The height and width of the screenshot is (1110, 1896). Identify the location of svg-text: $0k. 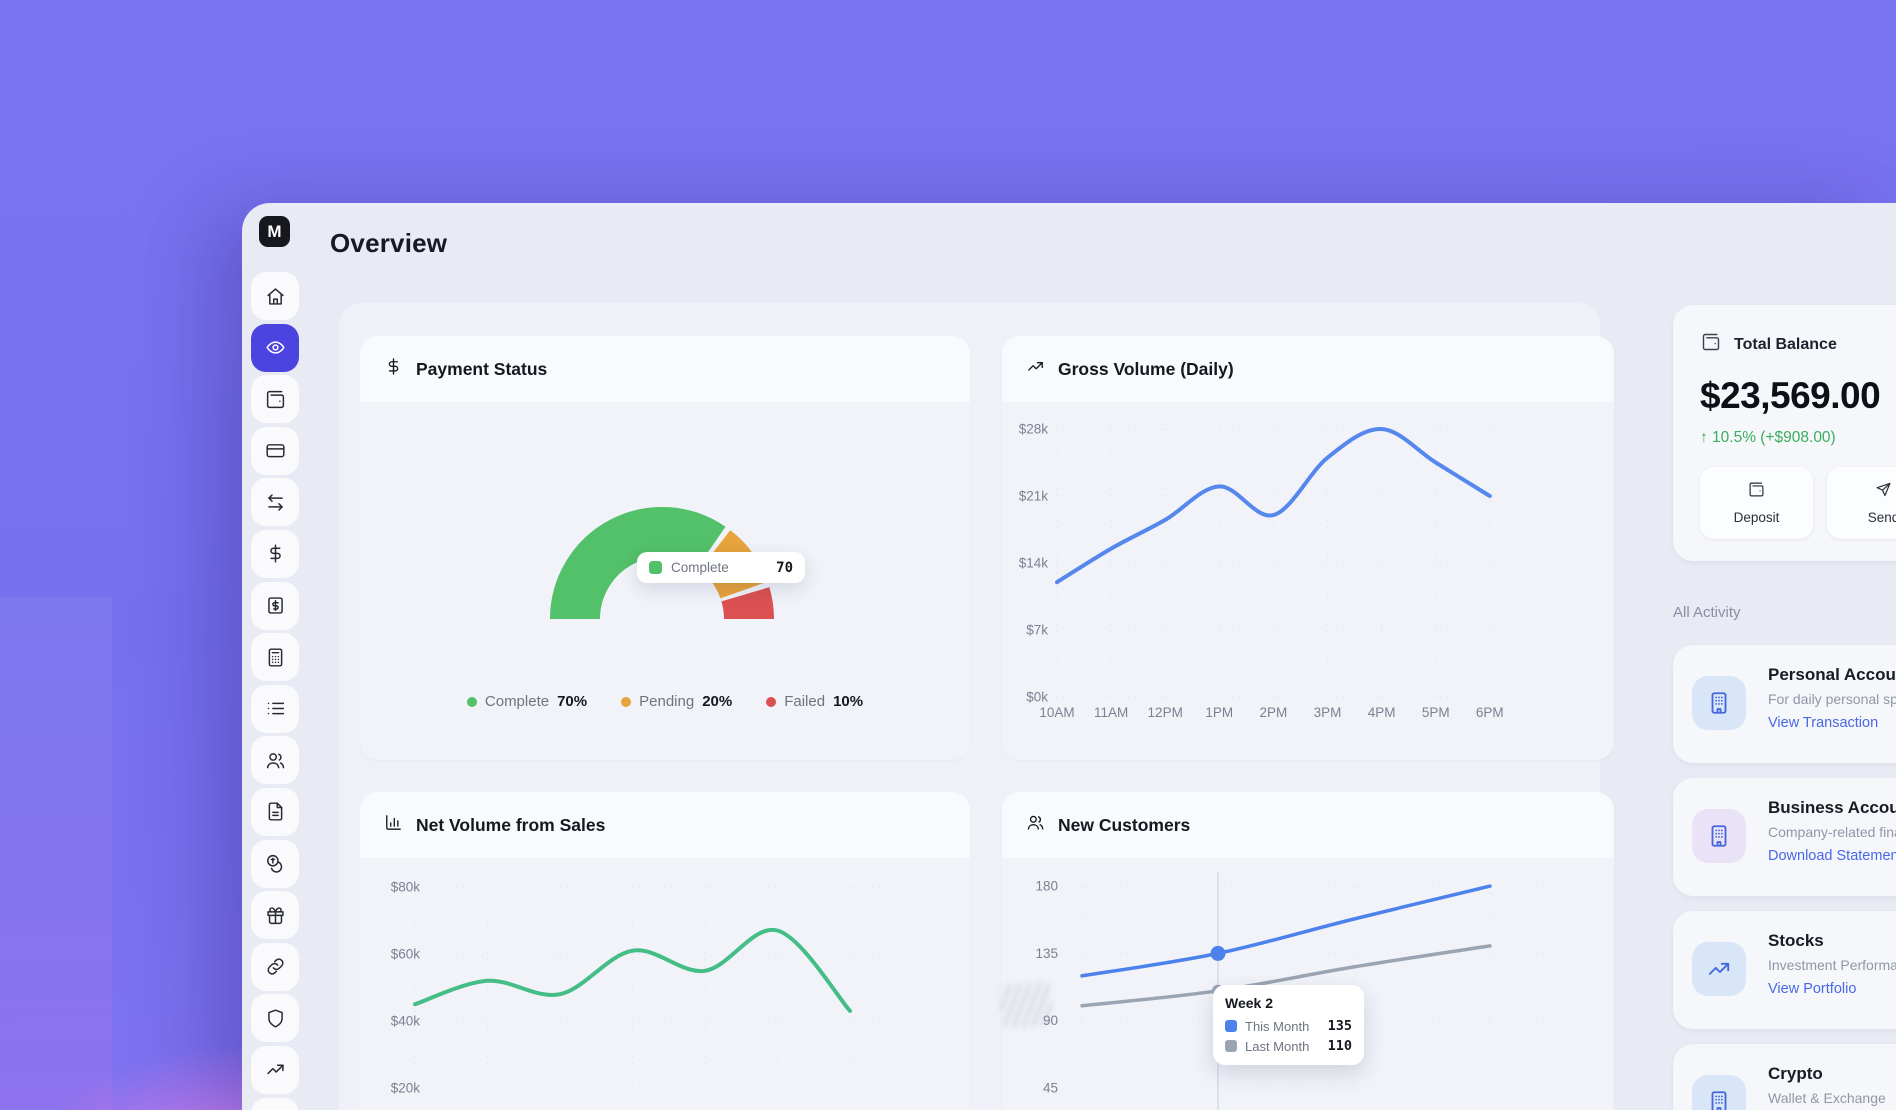
(1037, 697).